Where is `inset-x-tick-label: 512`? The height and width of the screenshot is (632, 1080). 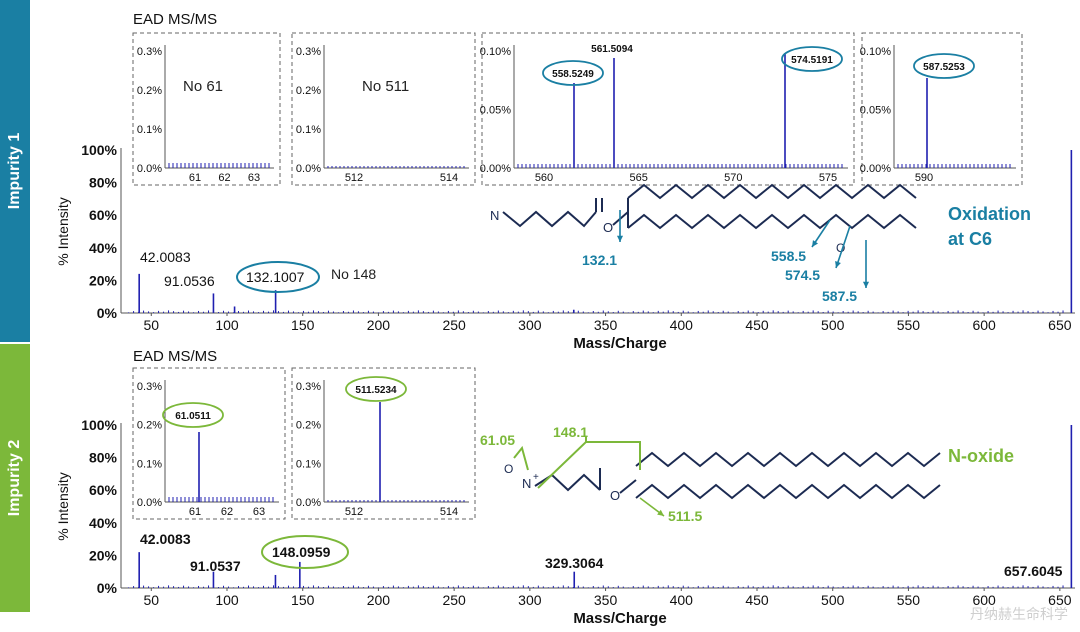
inset-x-tick-label: 512 is located at coordinates (354, 178).